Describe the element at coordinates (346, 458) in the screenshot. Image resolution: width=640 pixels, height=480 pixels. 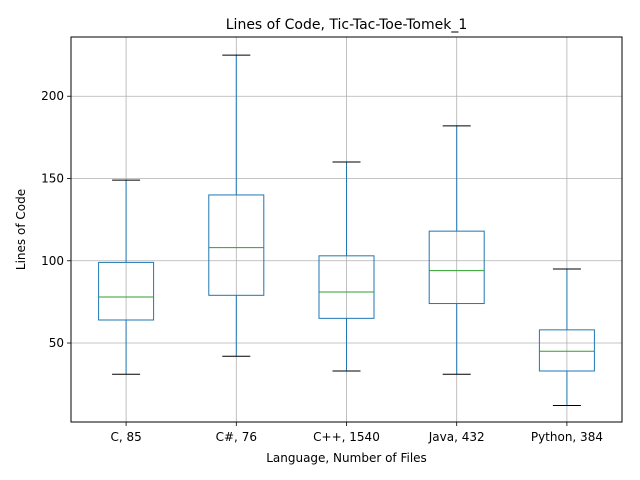
I see `x-axis-label: Language, Number of Files` at that location.